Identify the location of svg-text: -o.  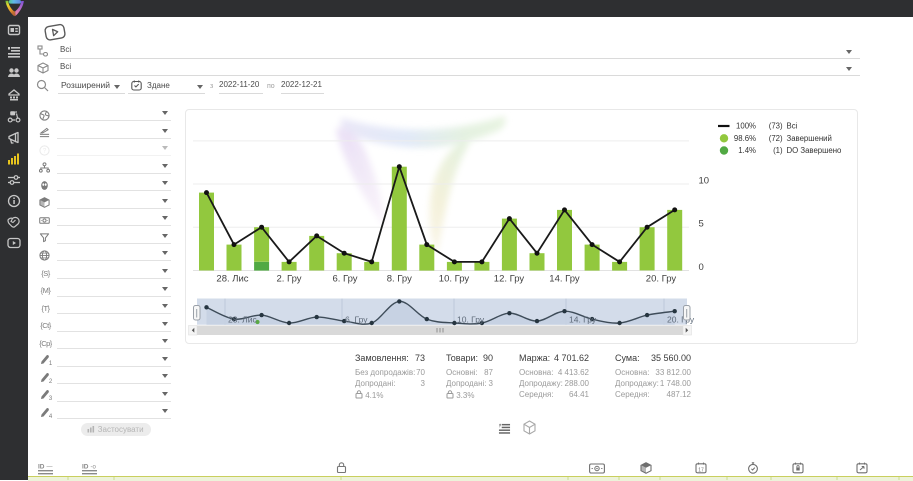
(94, 468).